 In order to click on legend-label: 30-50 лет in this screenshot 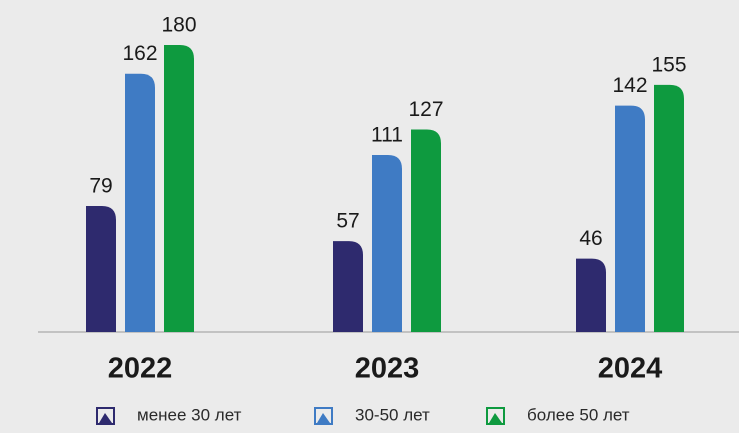, I will do `click(392, 414)`.